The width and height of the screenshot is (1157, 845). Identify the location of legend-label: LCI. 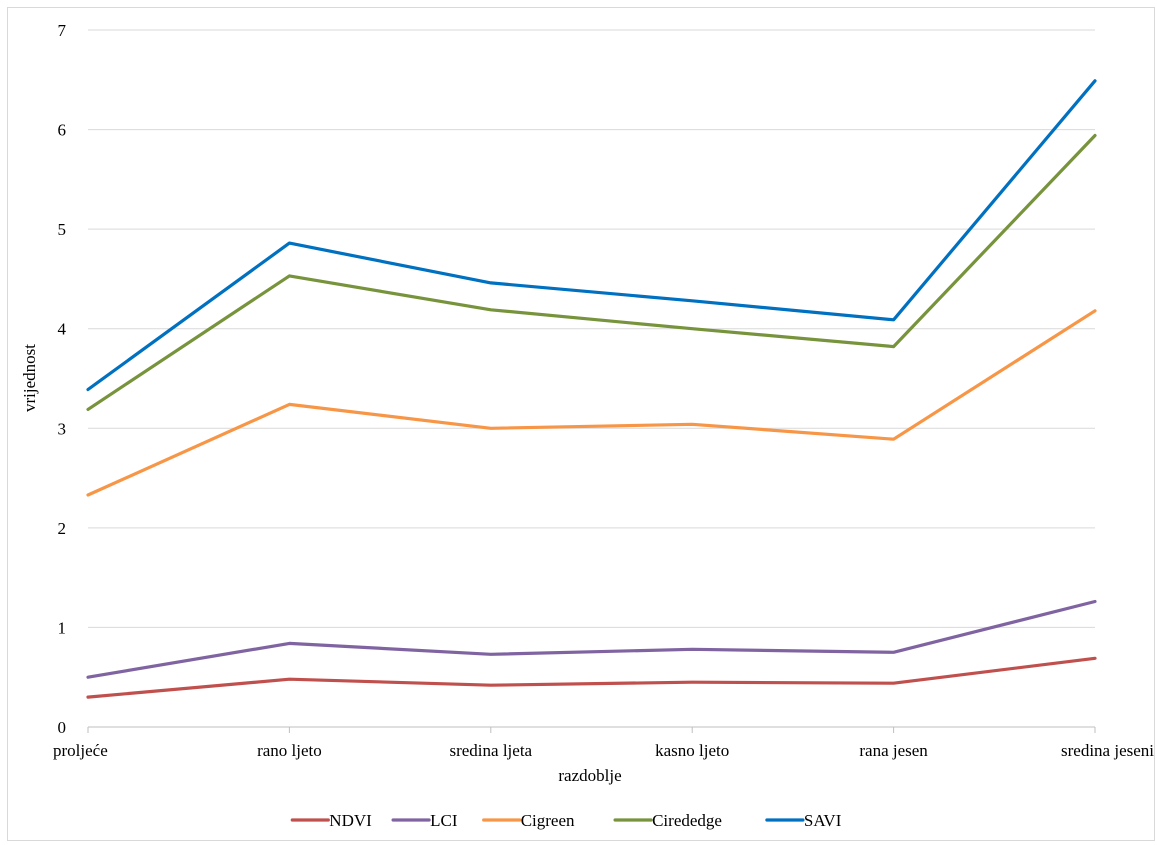
(444, 820).